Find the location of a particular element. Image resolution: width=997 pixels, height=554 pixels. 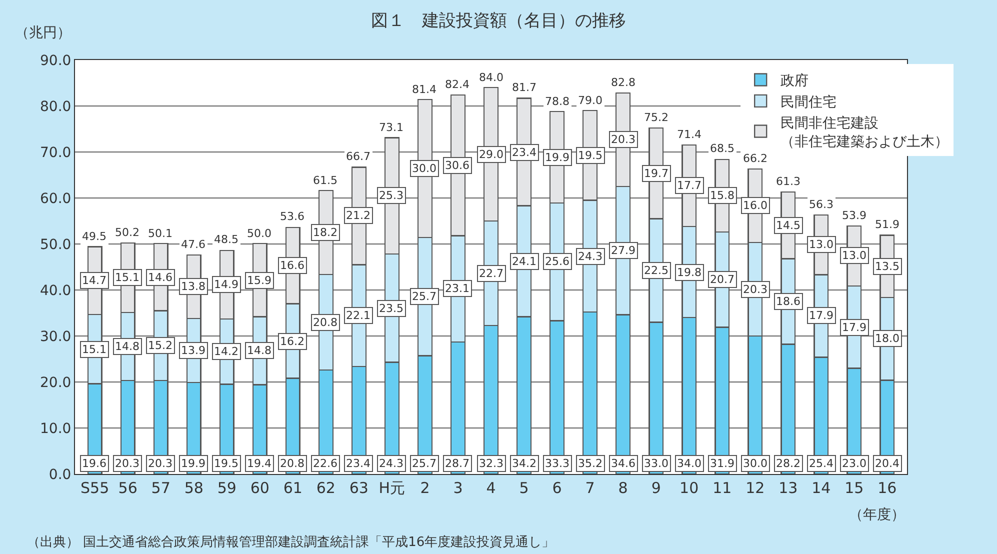

x-tick-label: 61 is located at coordinates (292, 488).